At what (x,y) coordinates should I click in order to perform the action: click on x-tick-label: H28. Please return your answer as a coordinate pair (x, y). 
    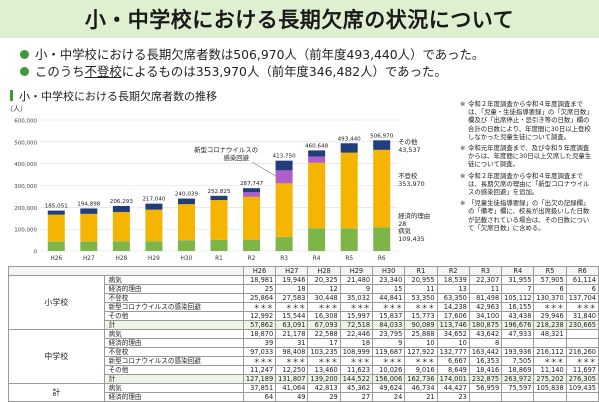
    Looking at the image, I should click on (121, 259).